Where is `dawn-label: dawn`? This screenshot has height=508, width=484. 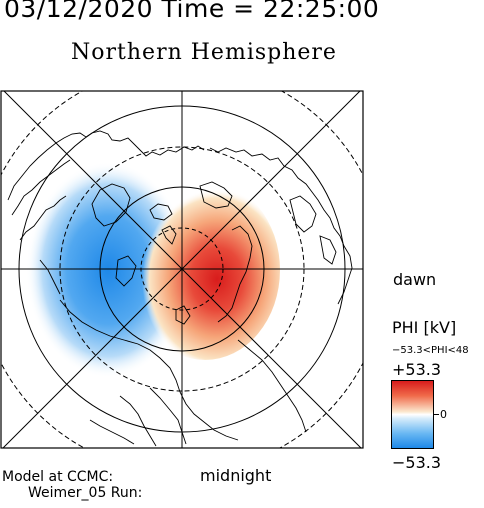
dawn-label: dawn is located at coordinates (415, 279).